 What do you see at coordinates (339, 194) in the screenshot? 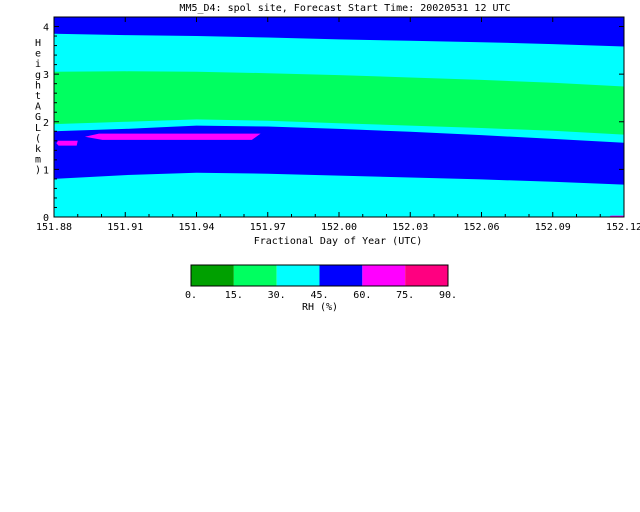
I see `band-30-45-lower` at bounding box center [339, 194].